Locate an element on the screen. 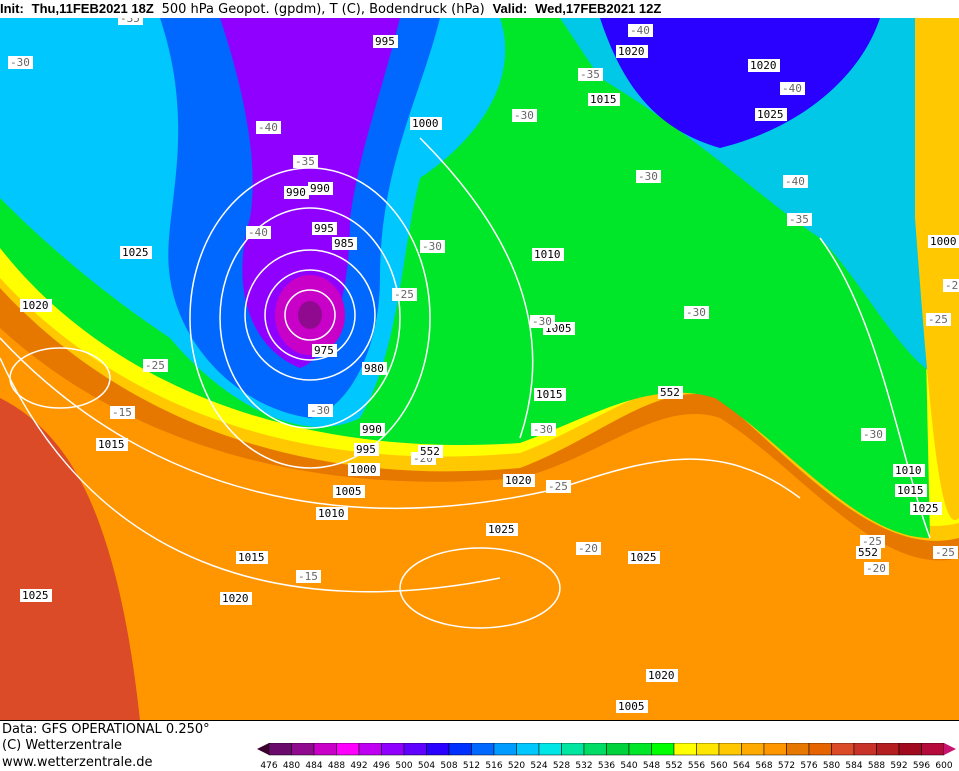 The width and height of the screenshot is (959, 771). legend-tick-label: 480 is located at coordinates (291, 766).